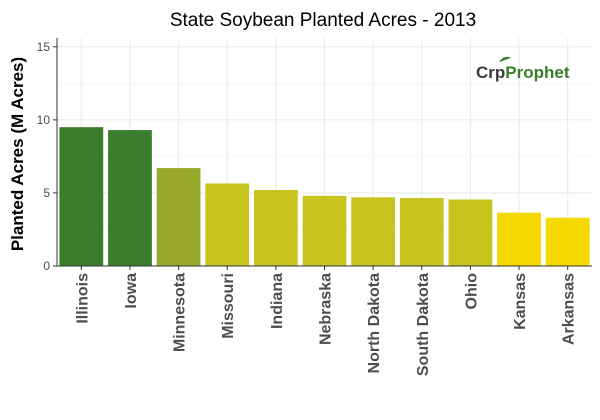  I want to click on bar-minnesota, so click(178, 217).